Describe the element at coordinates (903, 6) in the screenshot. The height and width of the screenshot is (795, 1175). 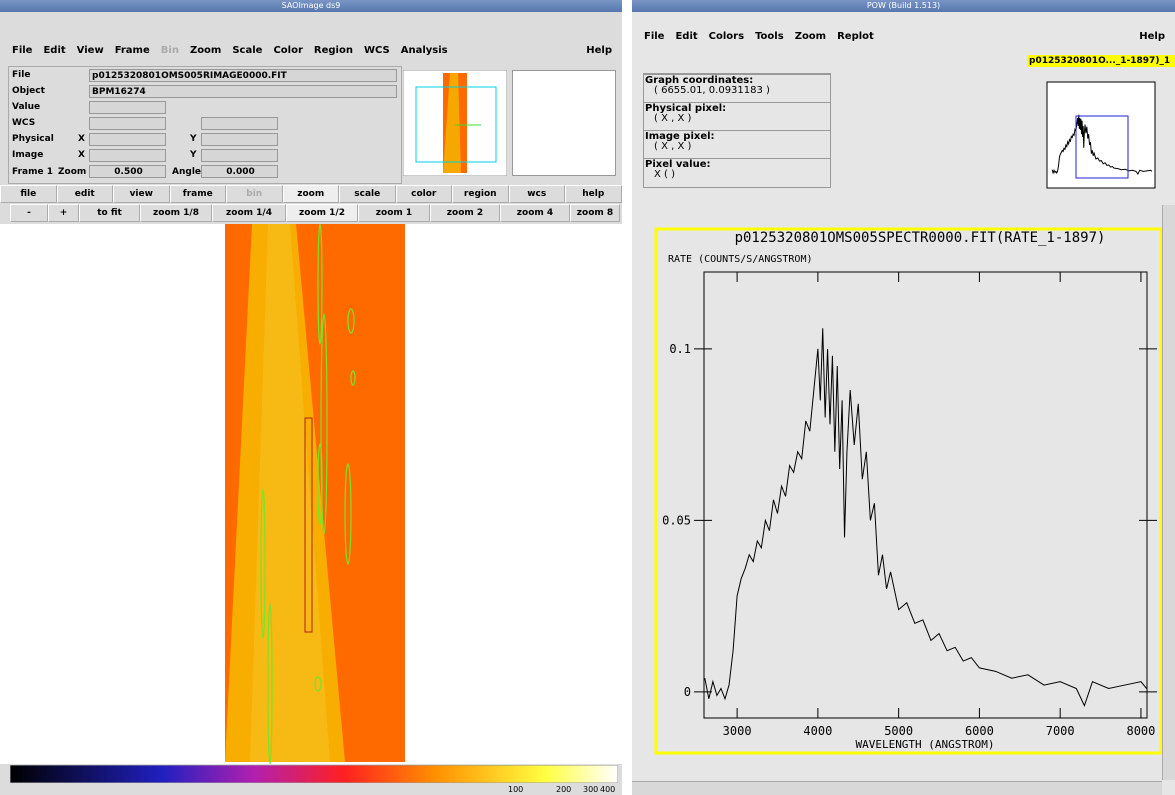
I see `title-bar: POW (Build 1.513)` at that location.